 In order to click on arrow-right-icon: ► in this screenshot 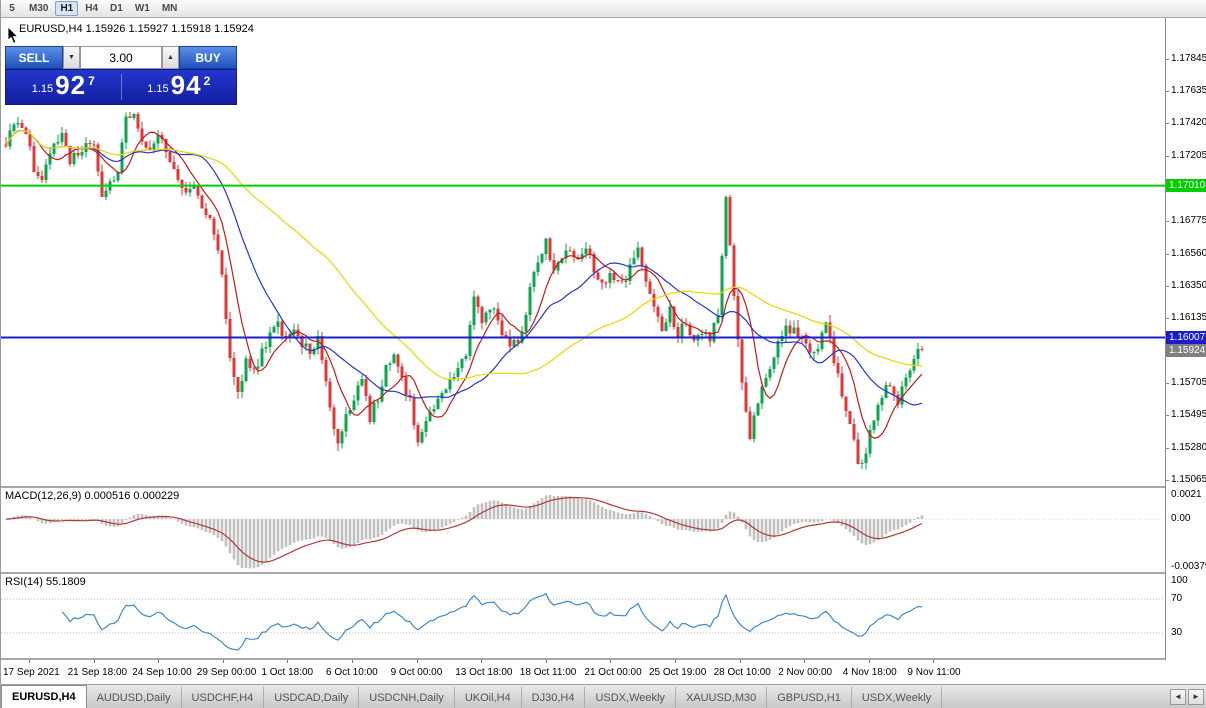, I will do `click(1196, 696)`.